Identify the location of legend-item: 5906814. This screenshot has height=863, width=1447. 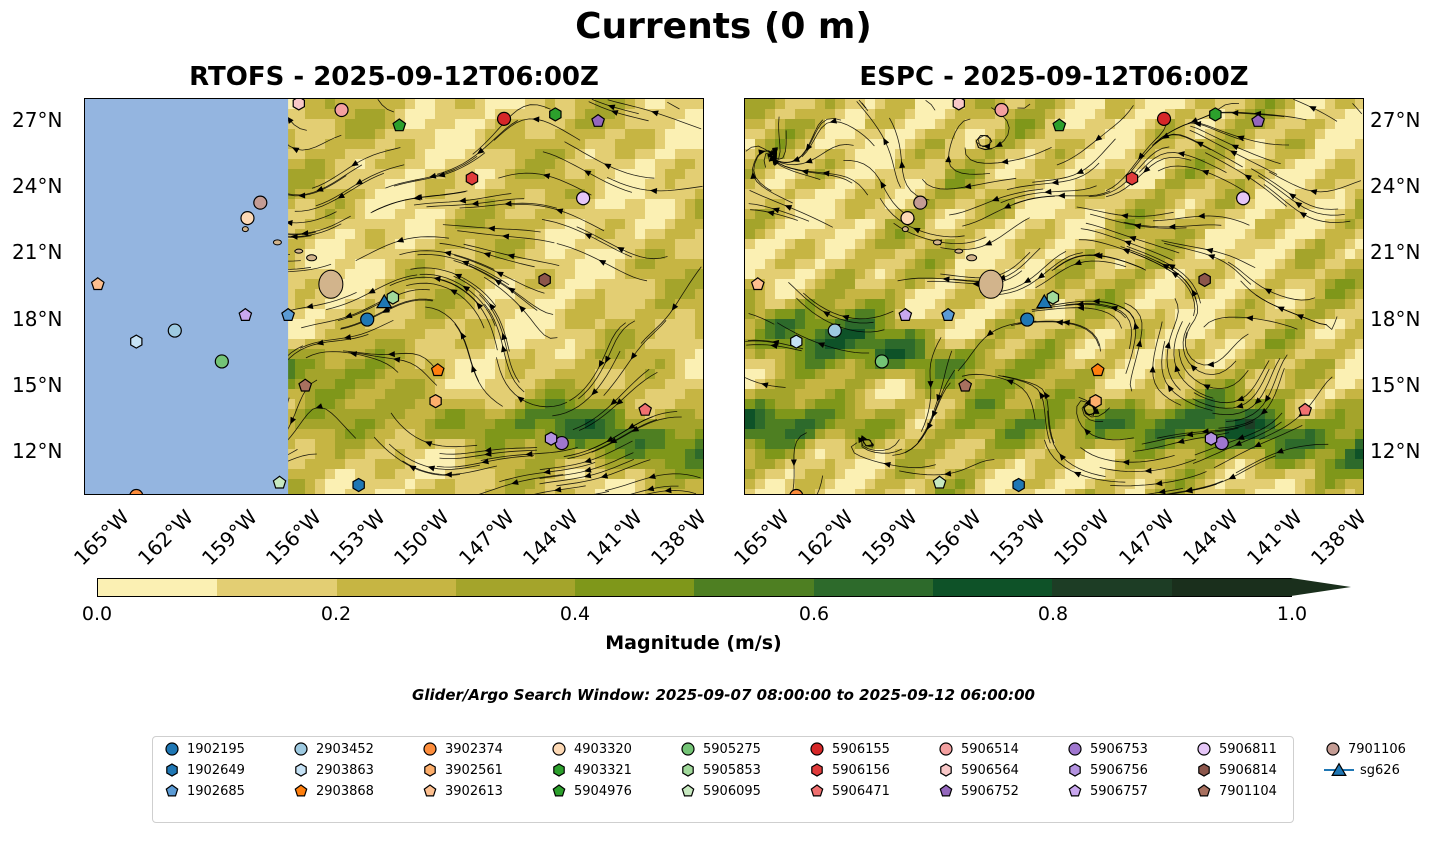
(1236, 770).